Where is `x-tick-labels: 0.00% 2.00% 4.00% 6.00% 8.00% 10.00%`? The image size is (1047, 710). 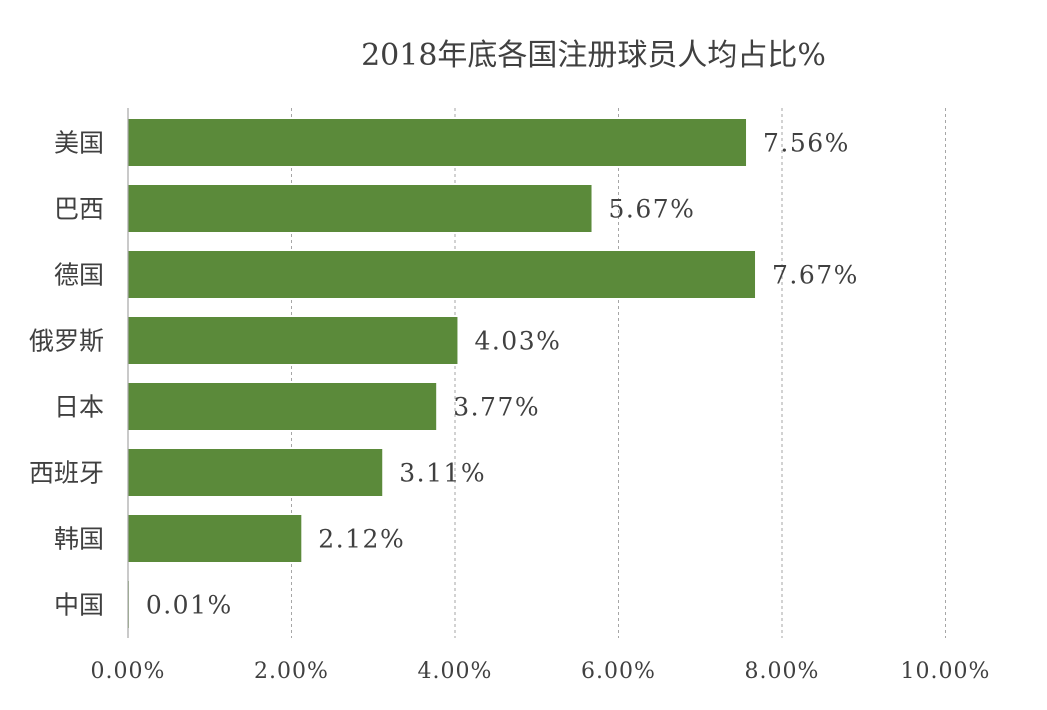 x-tick-labels: 0.00% 2.00% 4.00% 6.00% 8.00% 10.00% is located at coordinates (541, 671).